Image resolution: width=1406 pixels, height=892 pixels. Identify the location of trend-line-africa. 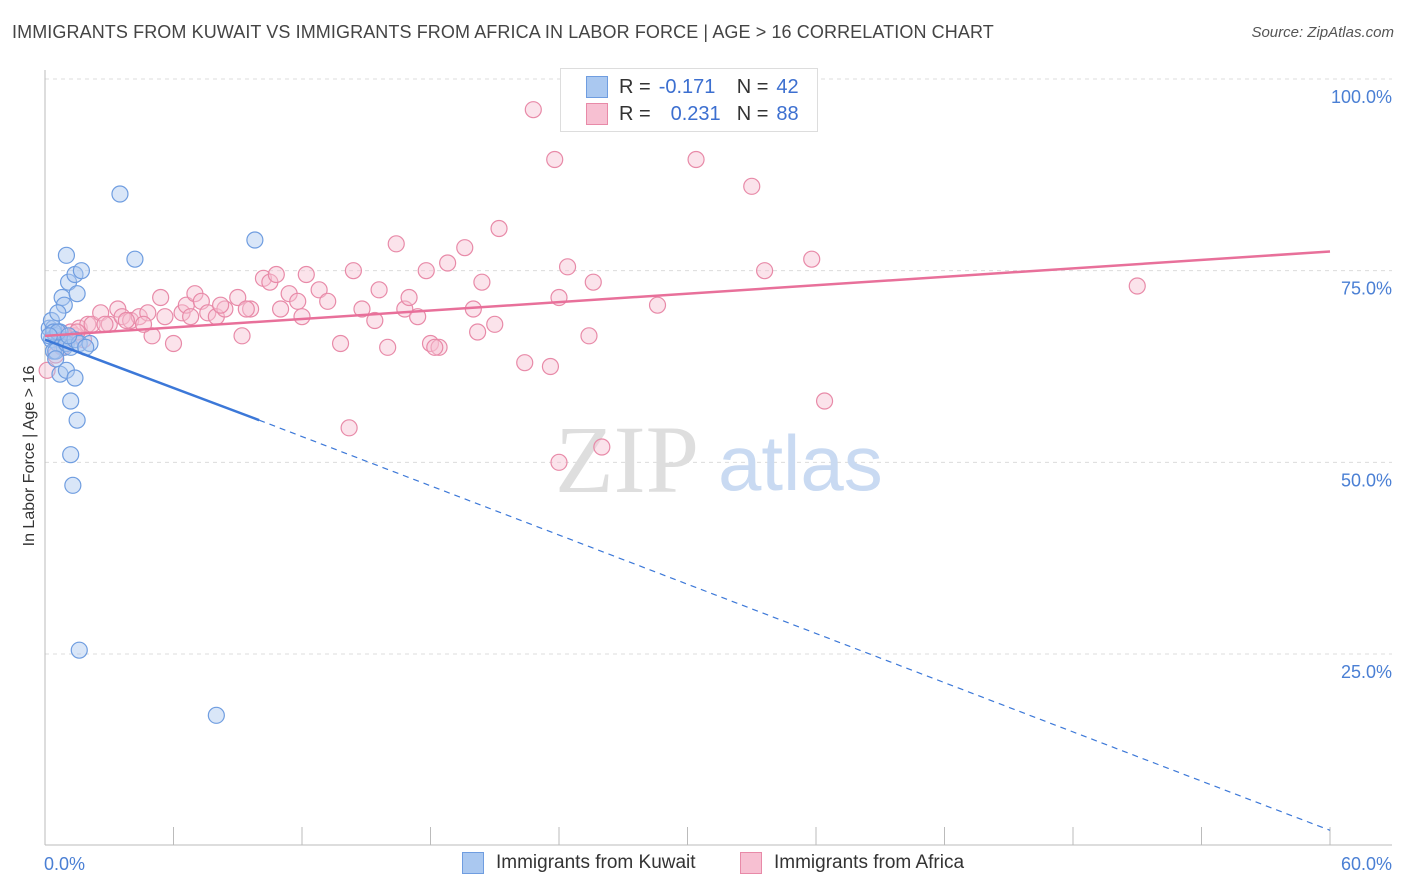
(687, 294).